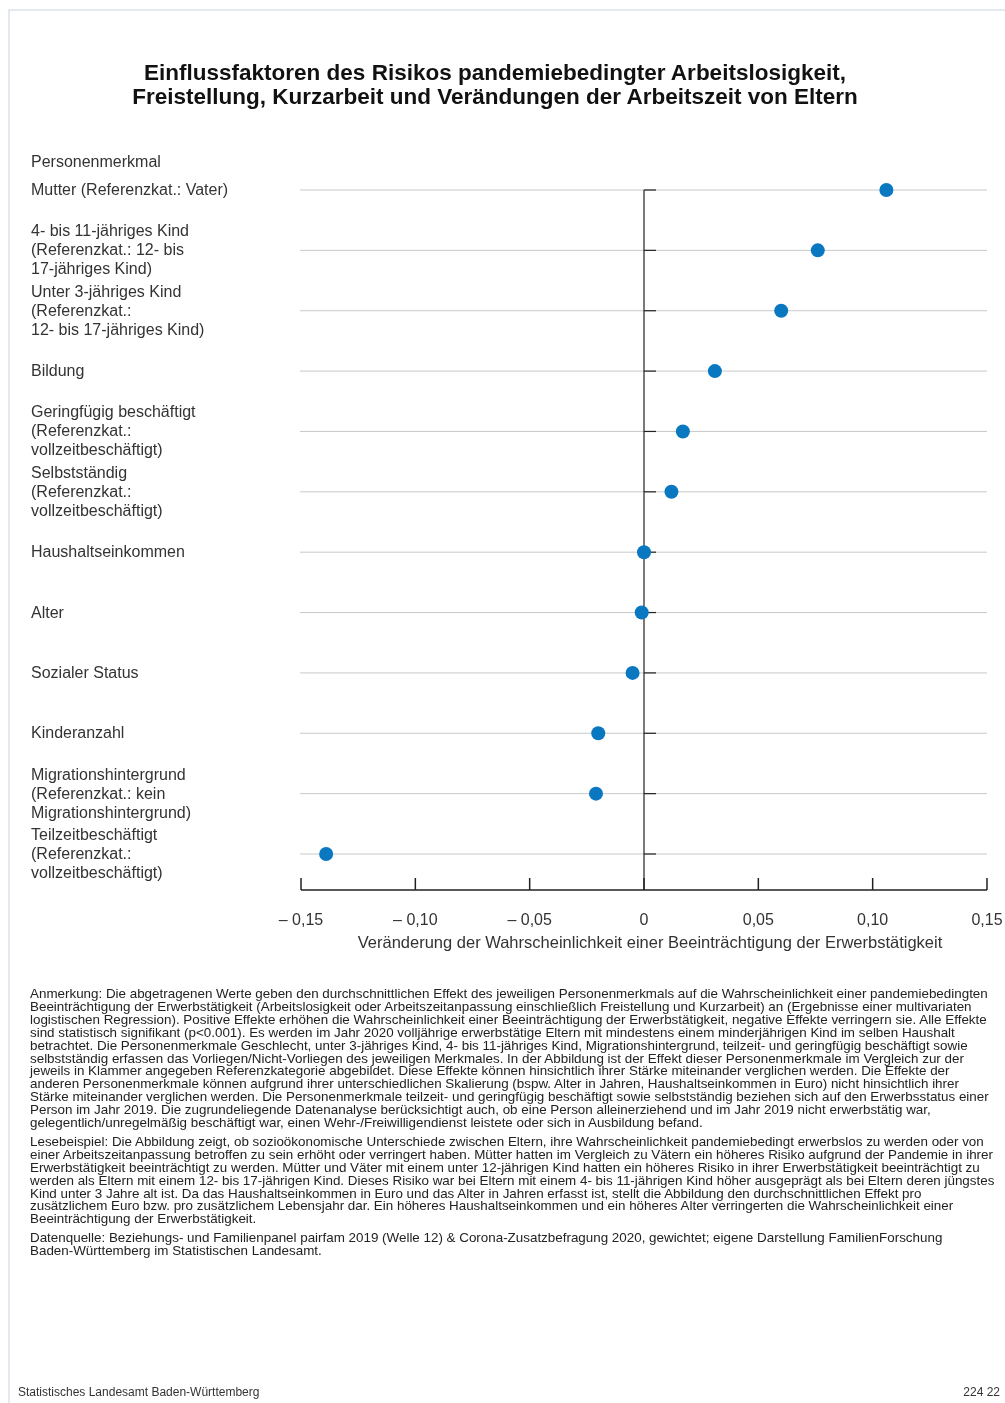 The width and height of the screenshot is (1005, 1403). I want to click on y-tick-label: 4- bis 11-jähriges Kind (Referenzkat.: 12- bis 17-jähriges Kind), so click(110, 250).